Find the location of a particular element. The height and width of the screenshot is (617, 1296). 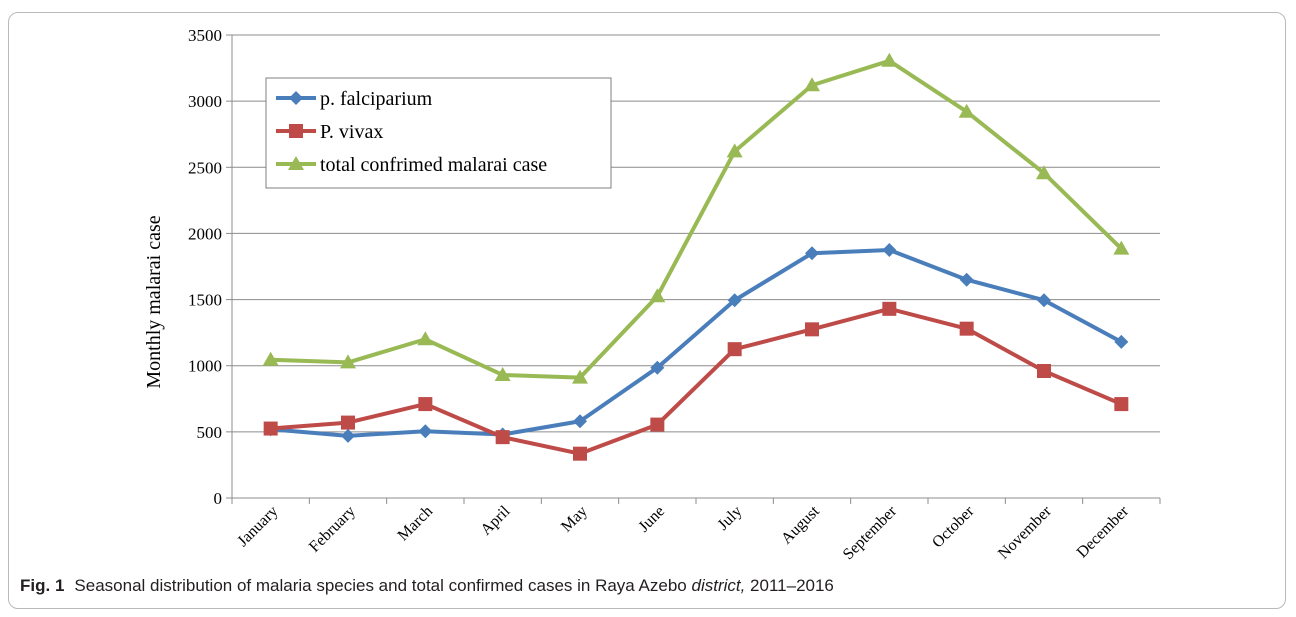

x-tick-label: January is located at coordinates (257, 526).